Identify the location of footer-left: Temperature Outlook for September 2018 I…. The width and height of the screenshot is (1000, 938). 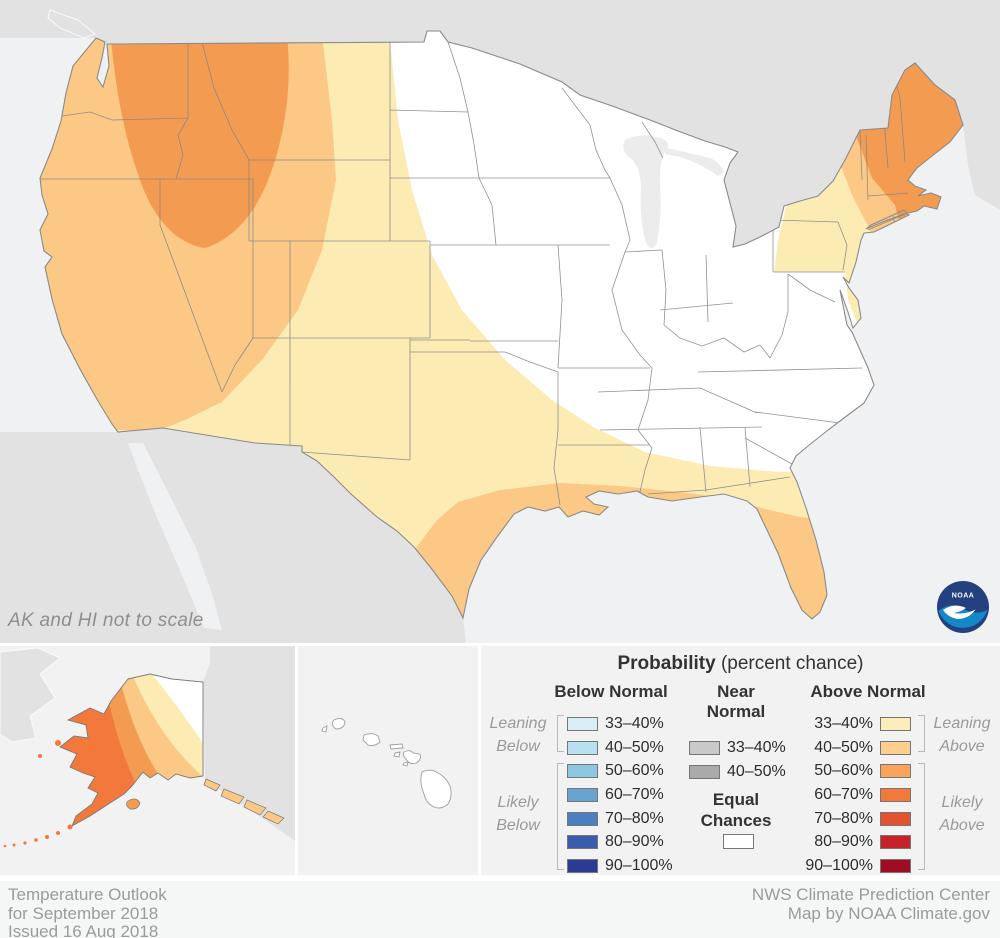
(87, 911).